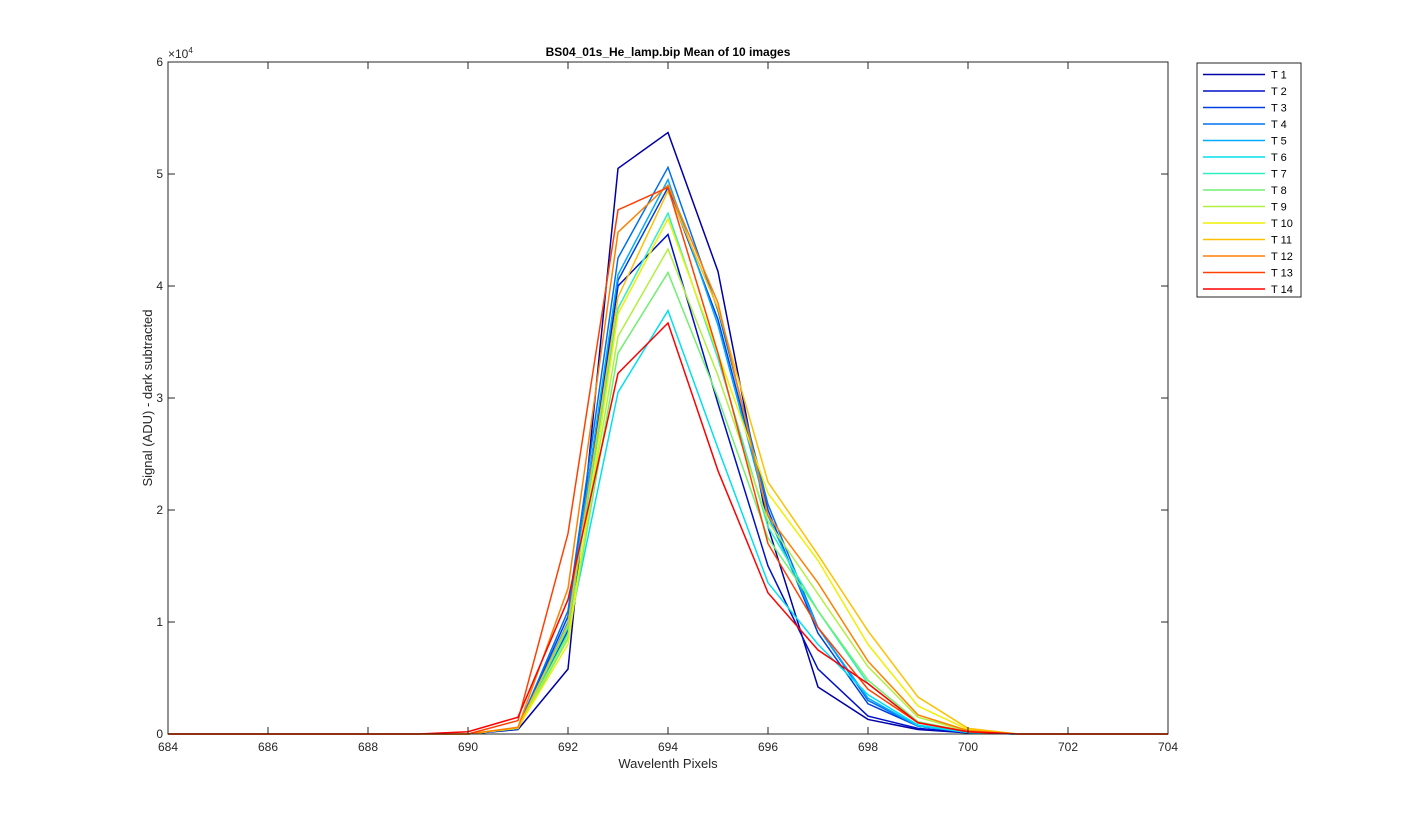  What do you see at coordinates (1279, 208) in the screenshot?
I see `legend-label-9: T 9` at bounding box center [1279, 208].